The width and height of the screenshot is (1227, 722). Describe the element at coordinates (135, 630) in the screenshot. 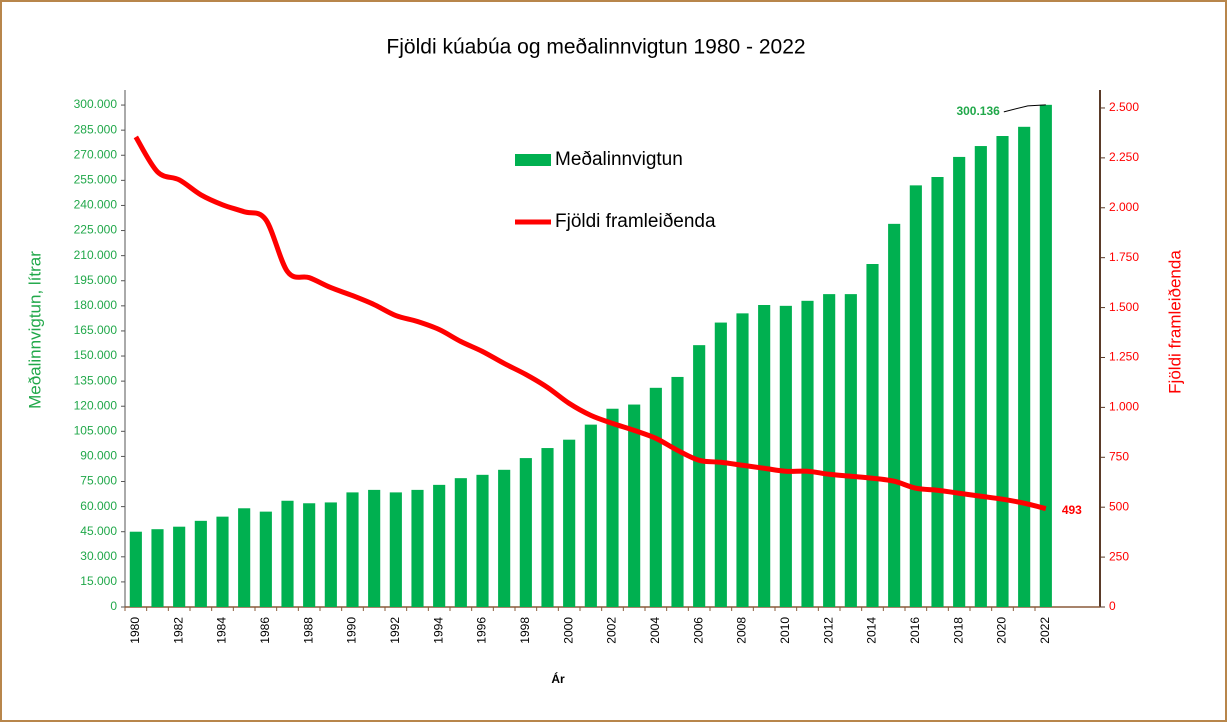

I see `x-tick-label: 1980` at that location.